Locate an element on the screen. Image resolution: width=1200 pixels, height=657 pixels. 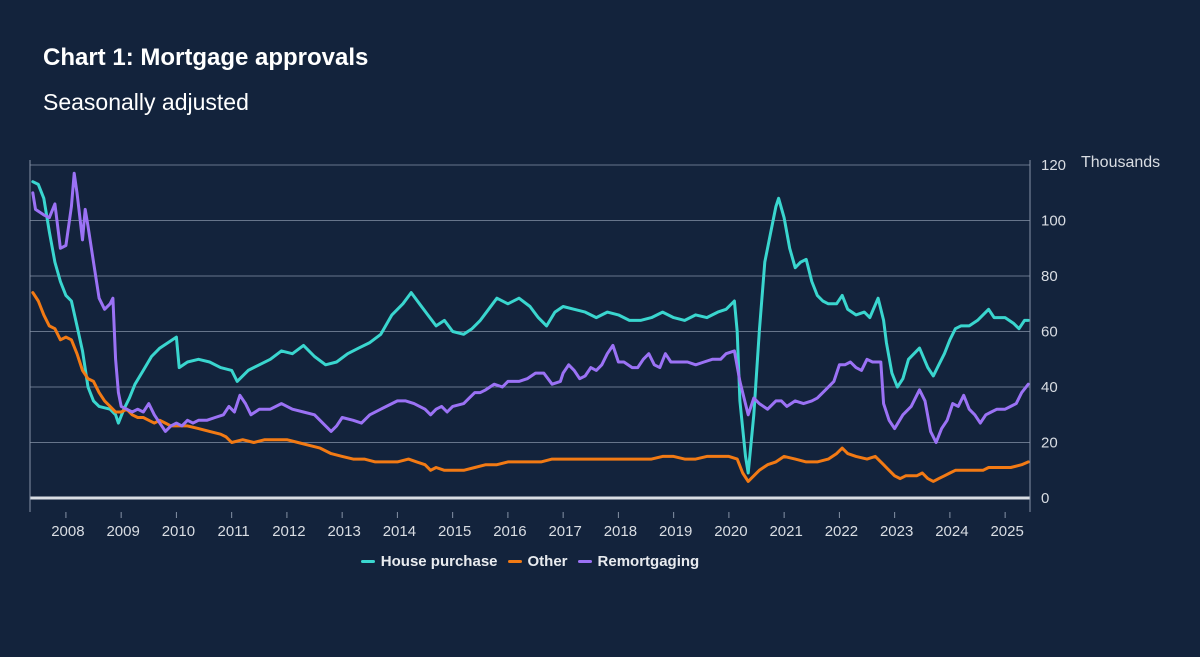
y-axis-unit-label: Thousands is located at coordinates (1120, 162).